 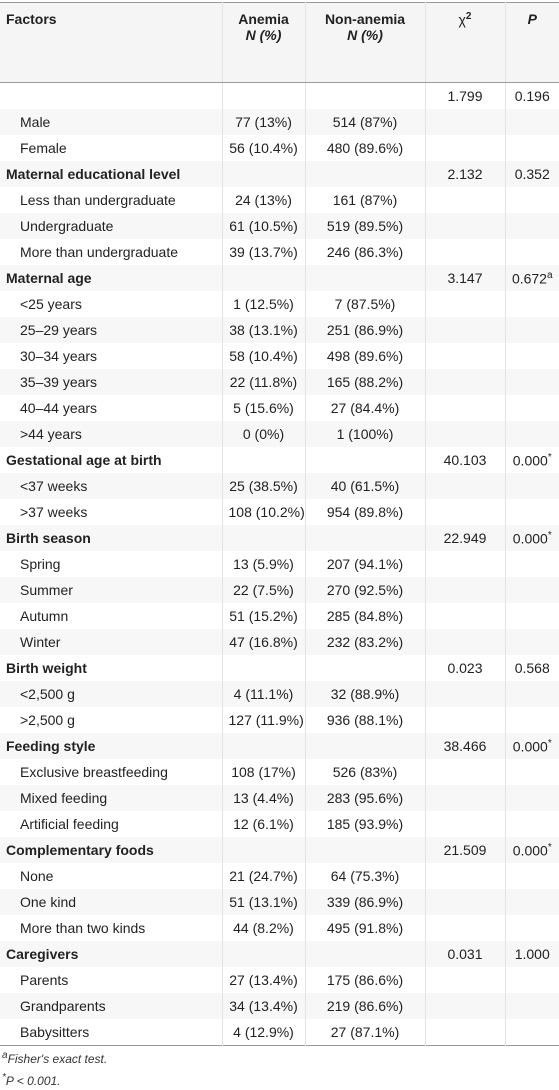 I want to click on header-text: P, so click(x=532, y=19).